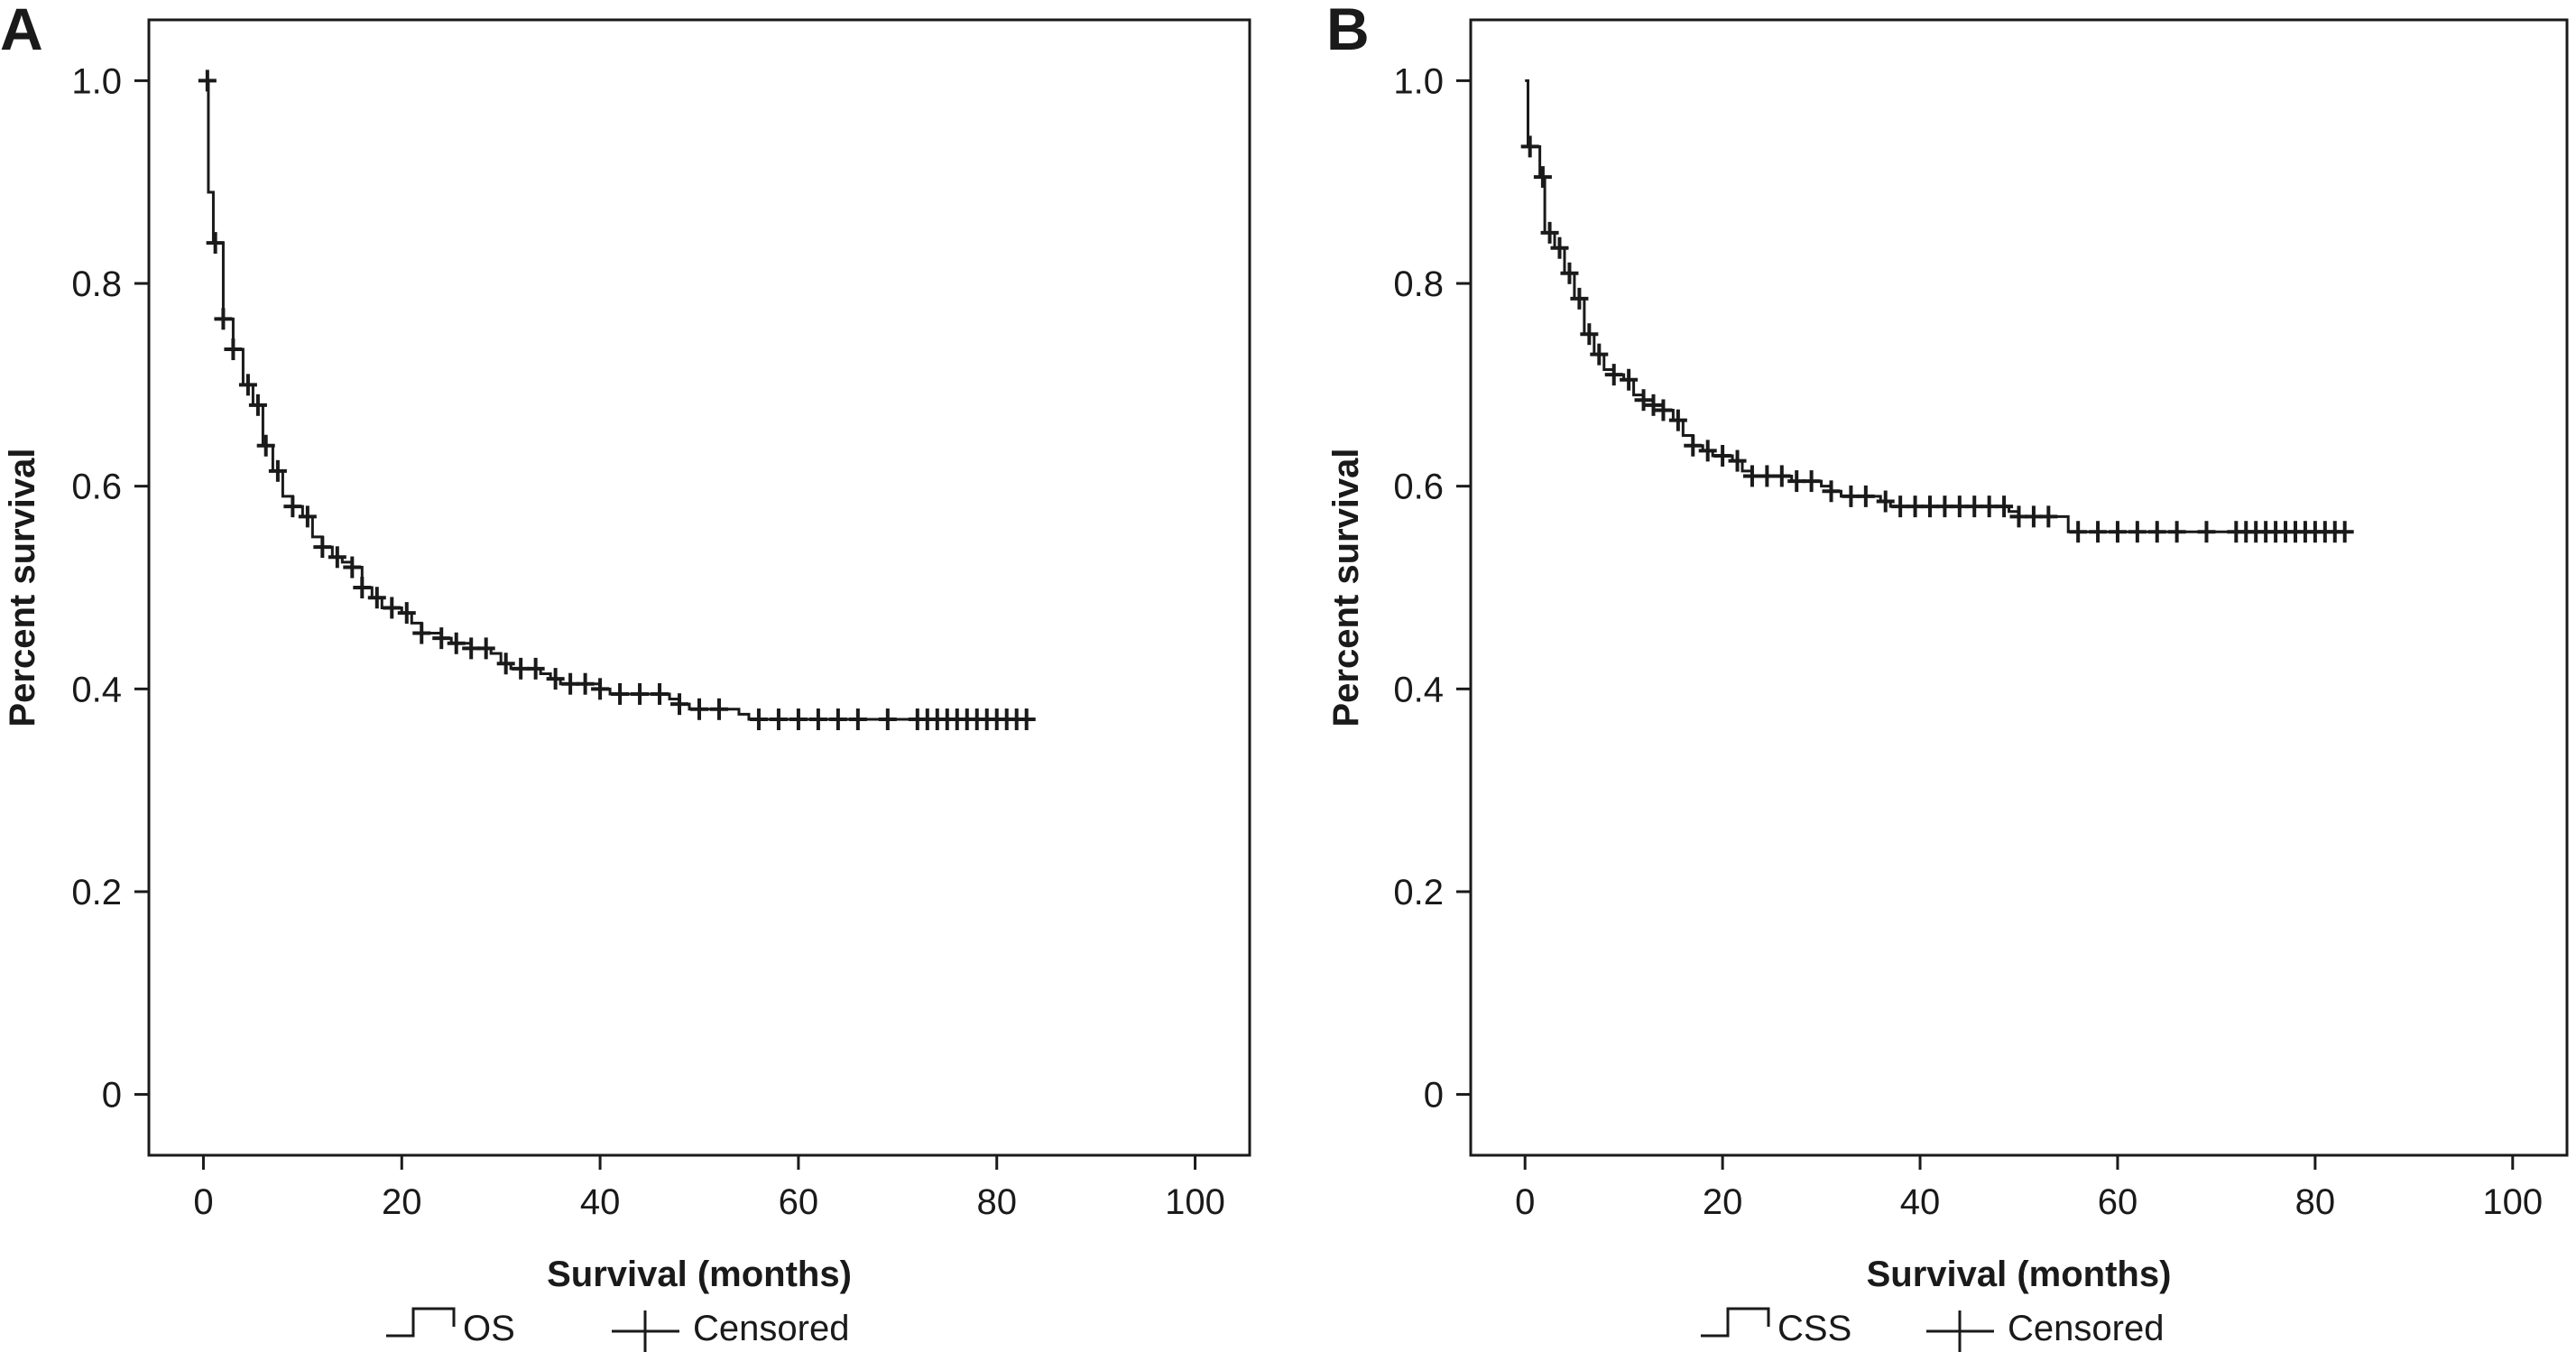 Image resolution: width=2576 pixels, height=1352 pixels. What do you see at coordinates (1348, 31) in the screenshot?
I see `panel-letter: B` at bounding box center [1348, 31].